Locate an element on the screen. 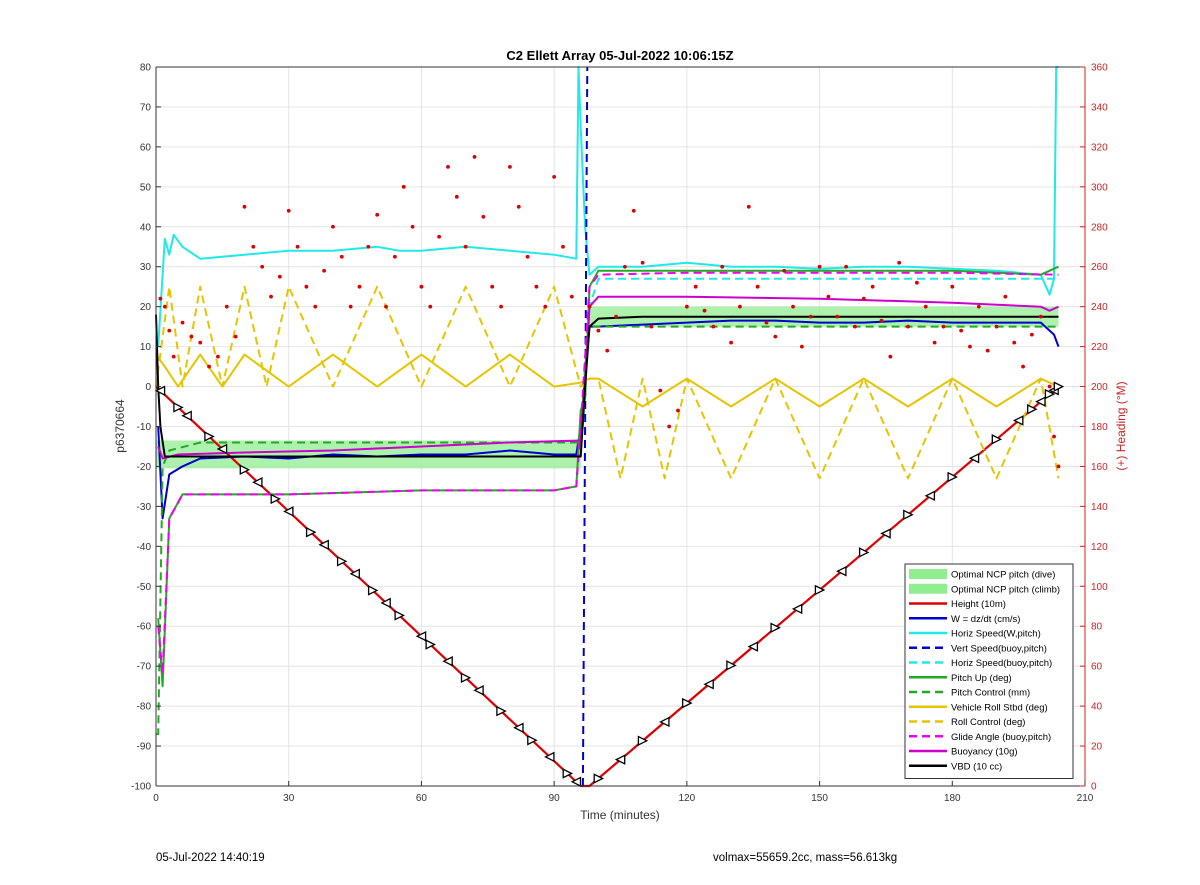 The height and width of the screenshot is (885, 1200). y-tick-label: -60 is located at coordinates (144, 627).